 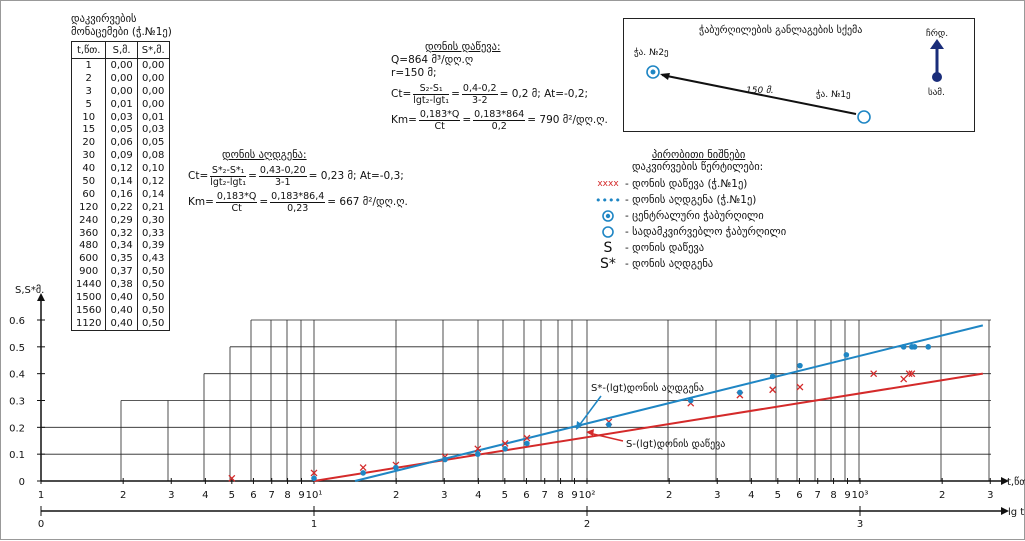 What do you see at coordinates (760, 90) in the screenshot?
I see `distance-label: 150 მ.` at bounding box center [760, 90].